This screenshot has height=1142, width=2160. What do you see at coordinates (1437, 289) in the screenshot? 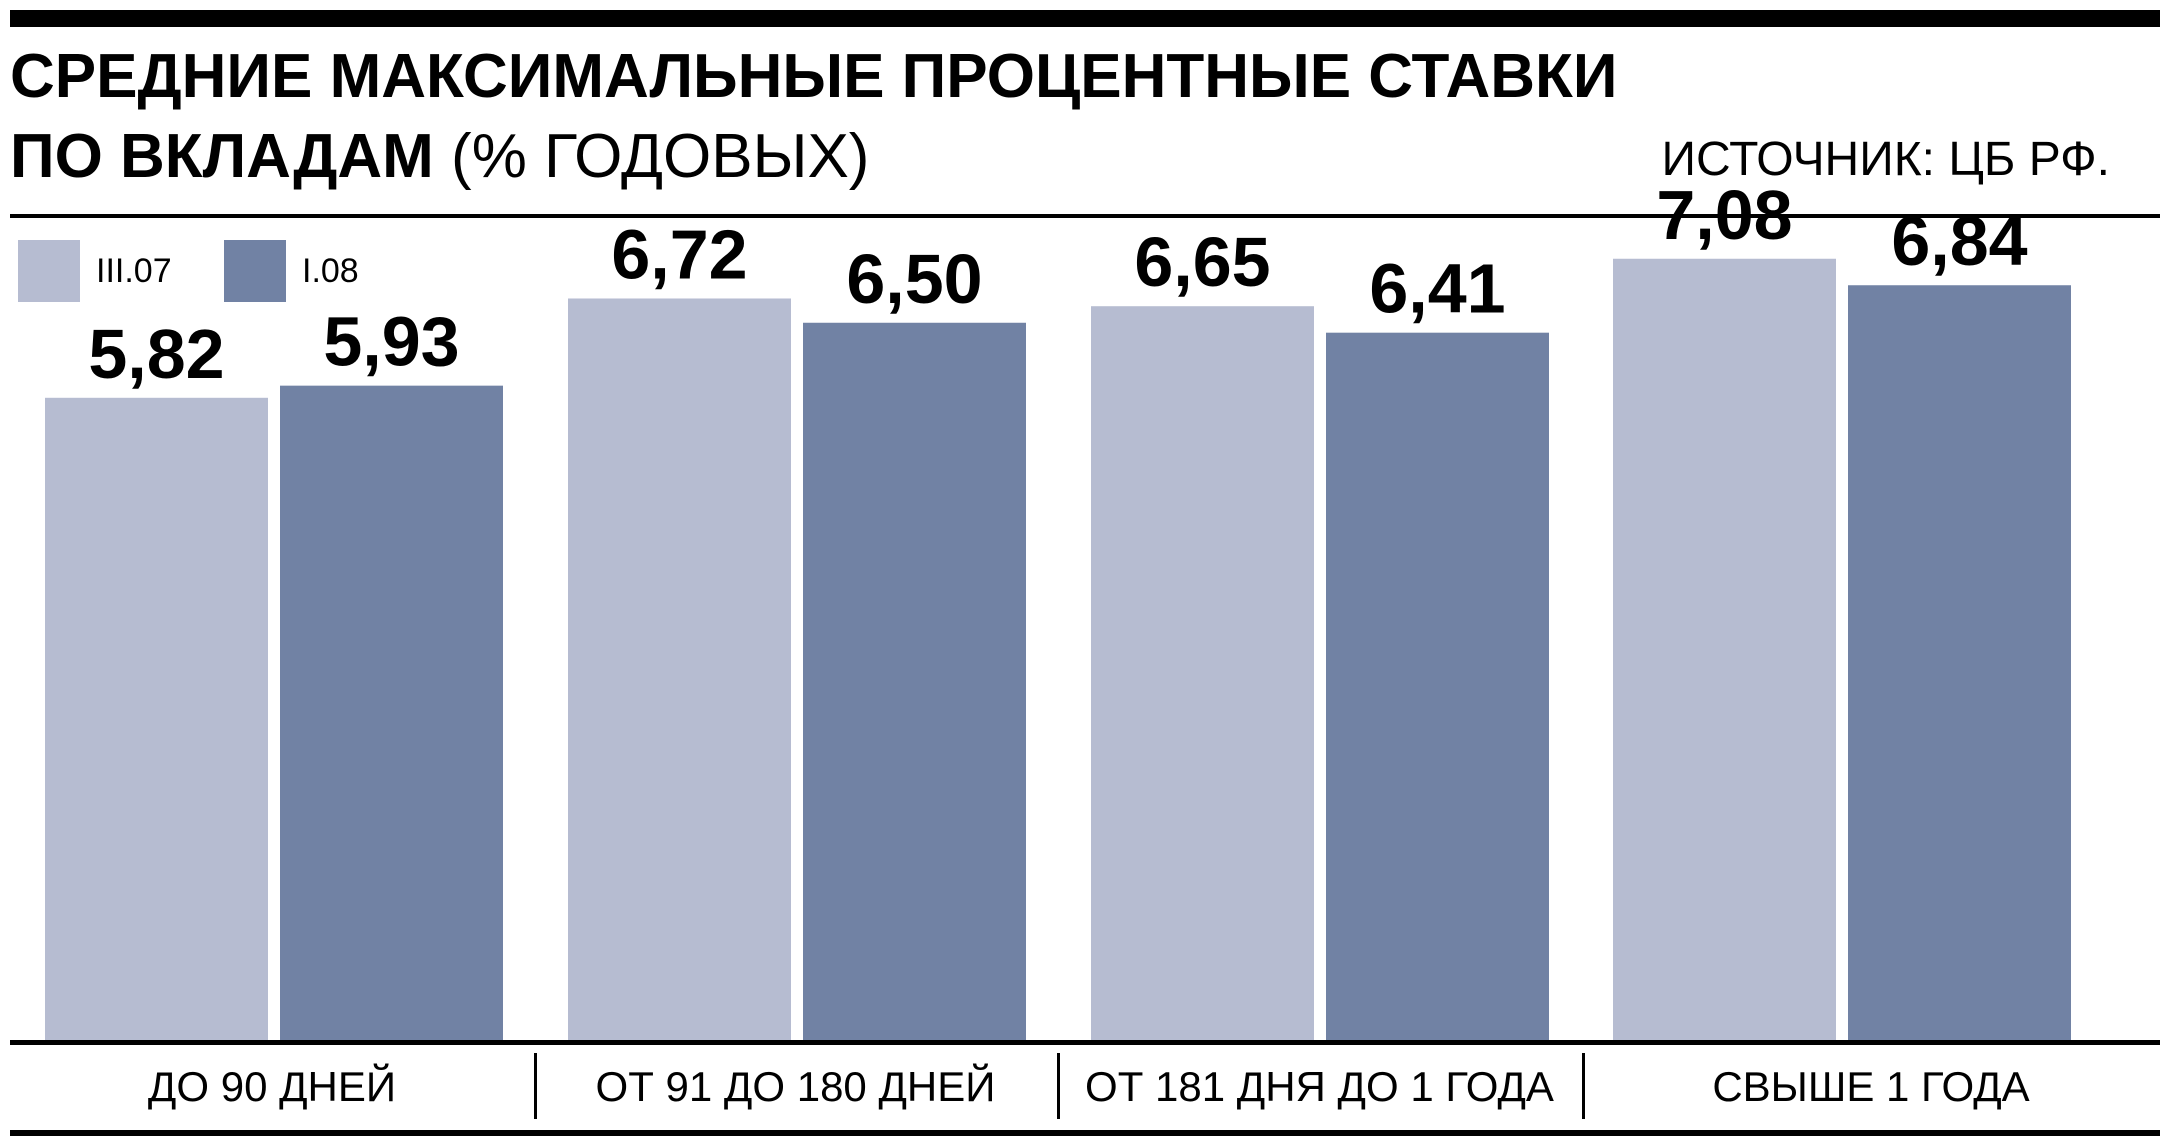
I see `data-label-i-08-2: 6,41` at bounding box center [1437, 289].